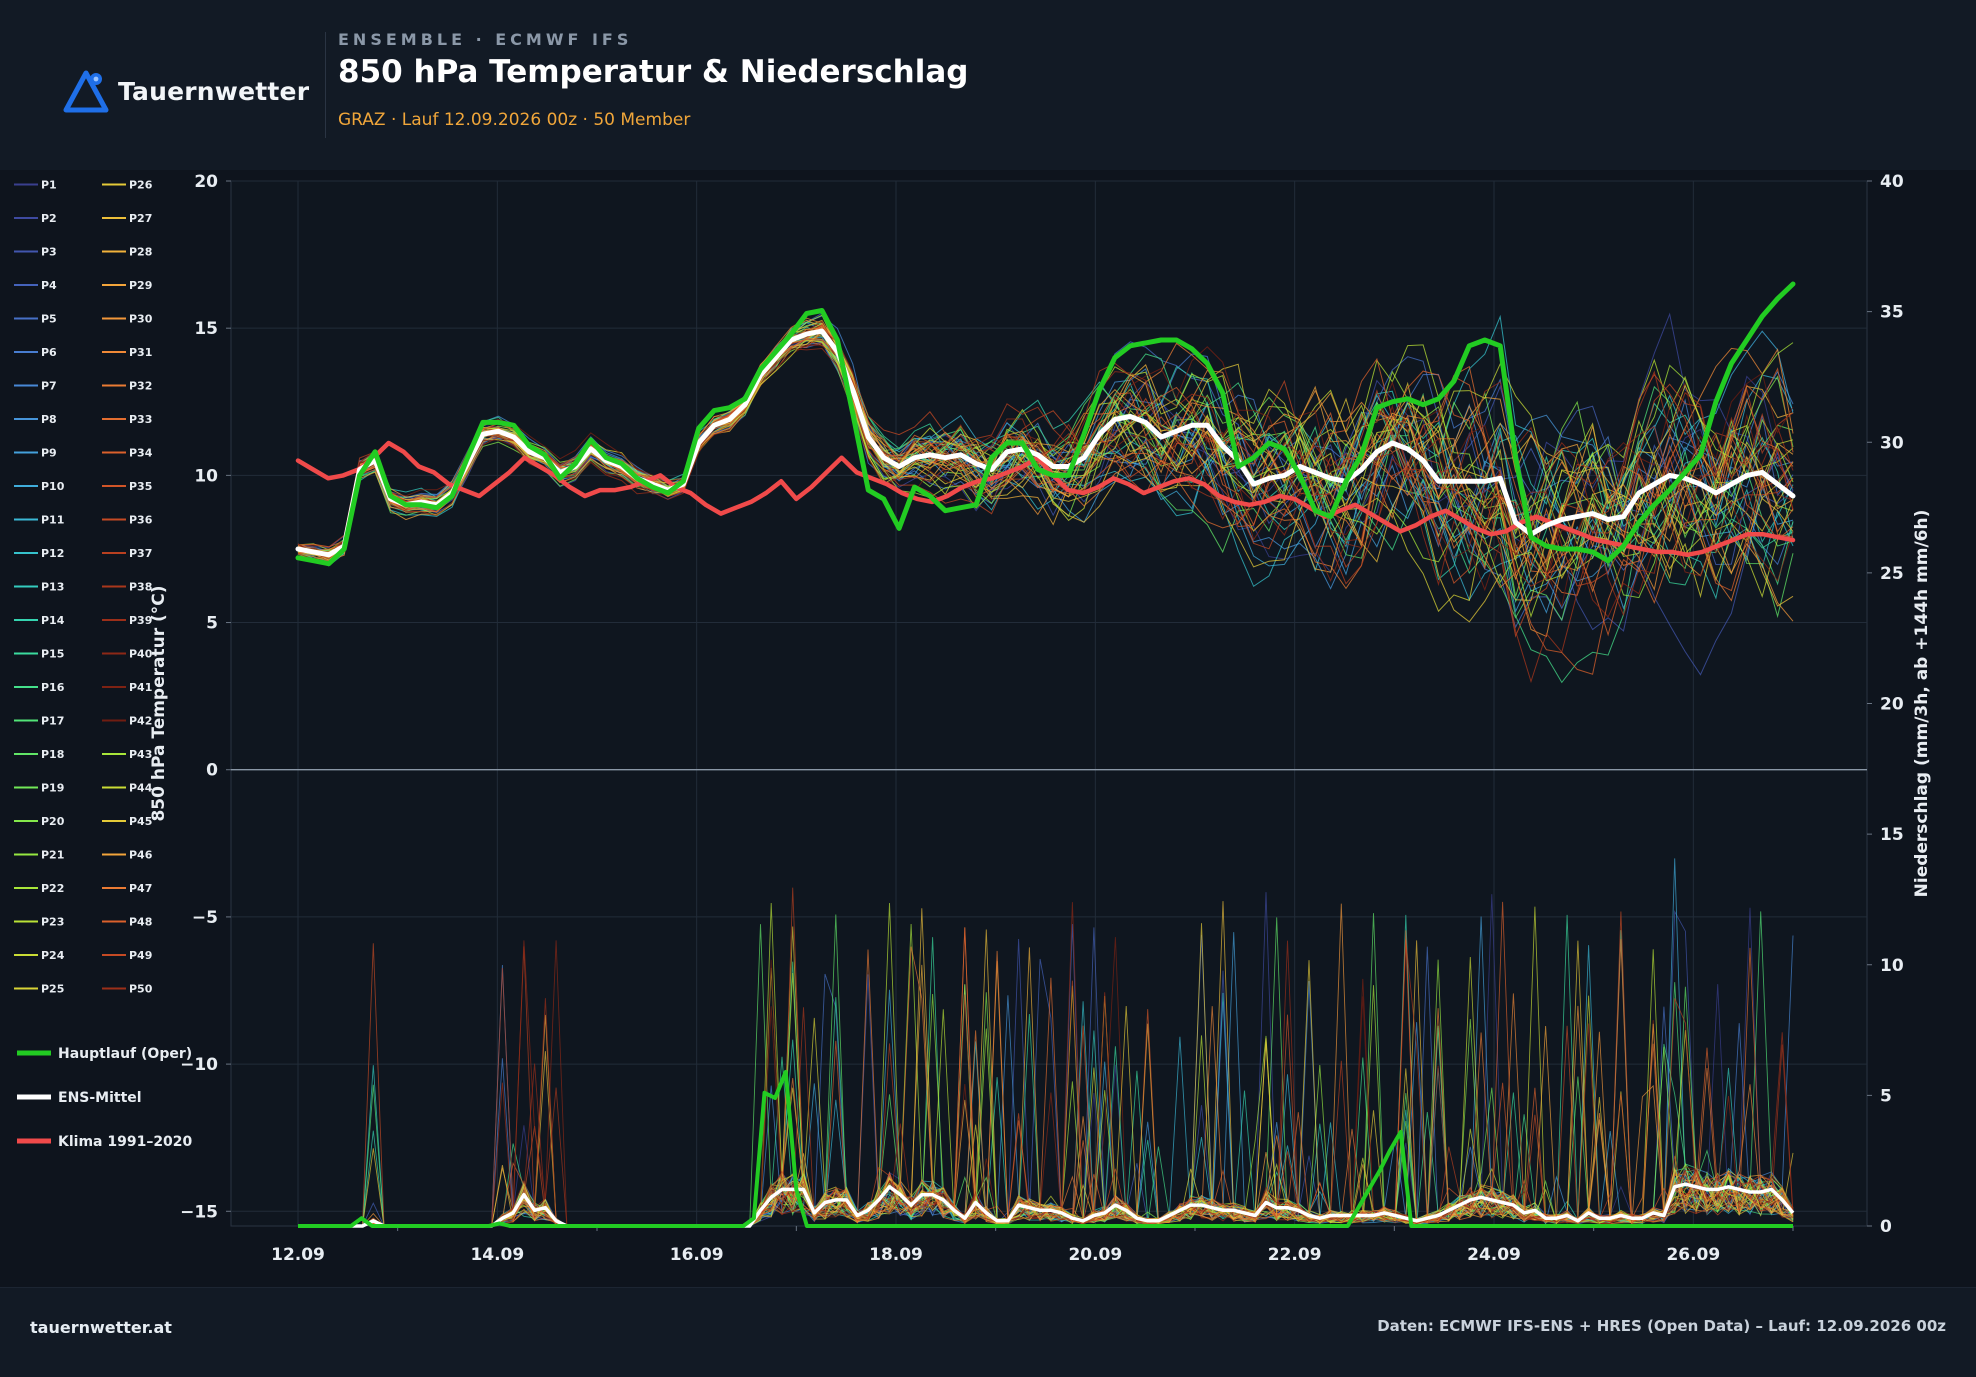 This screenshot has width=1976, height=1377. What do you see at coordinates (53, 486) in the screenshot?
I see `legend-label-P10: P10` at bounding box center [53, 486].